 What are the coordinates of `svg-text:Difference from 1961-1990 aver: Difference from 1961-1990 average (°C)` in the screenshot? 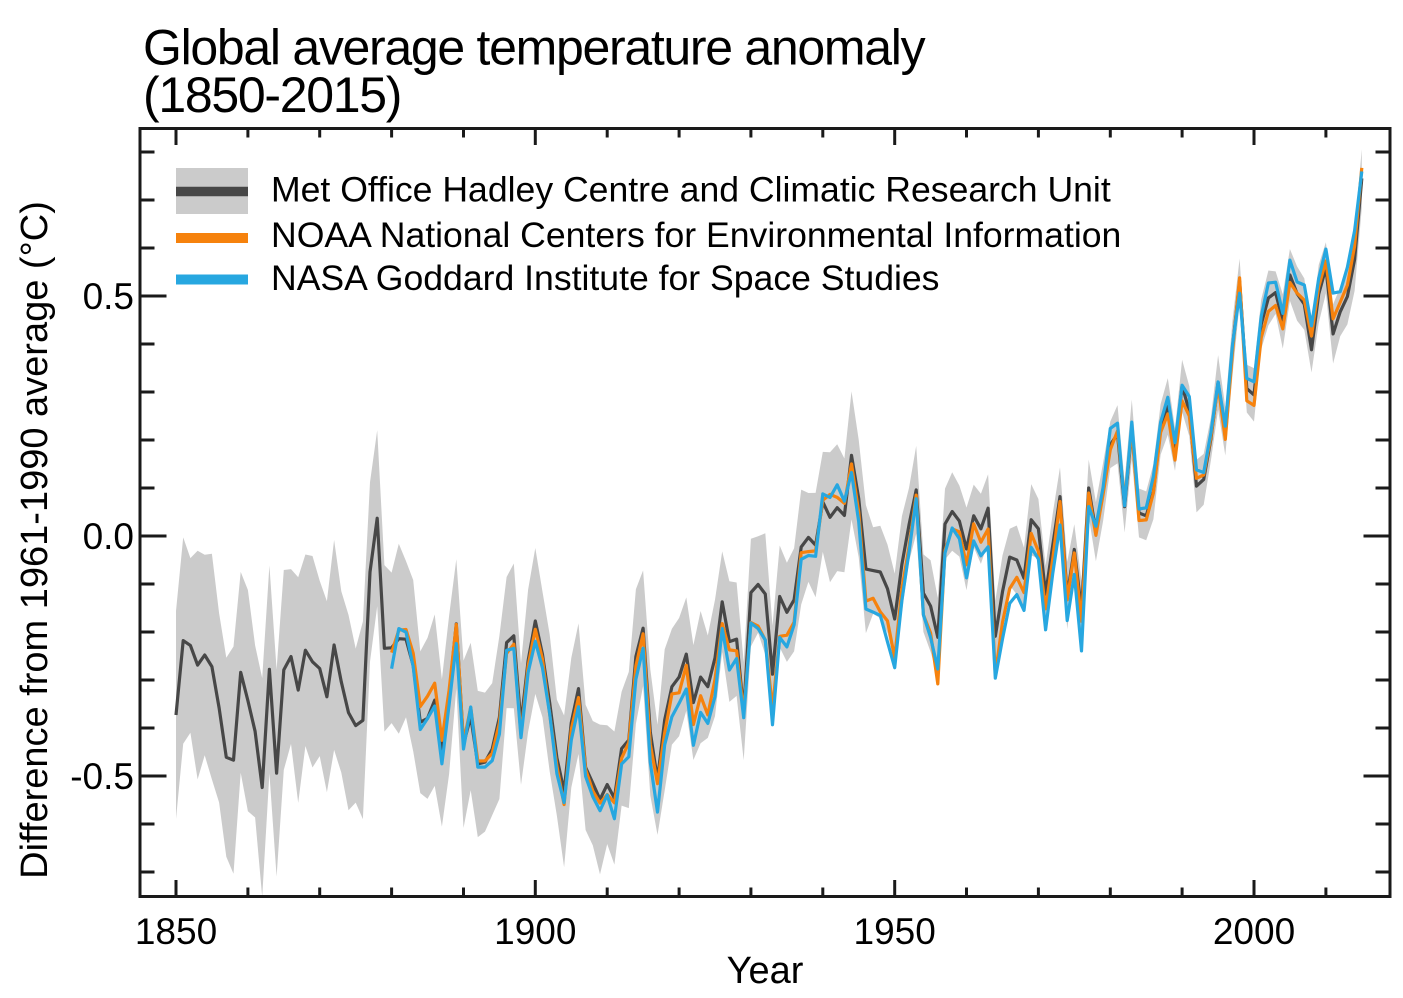 It's located at (35, 540).